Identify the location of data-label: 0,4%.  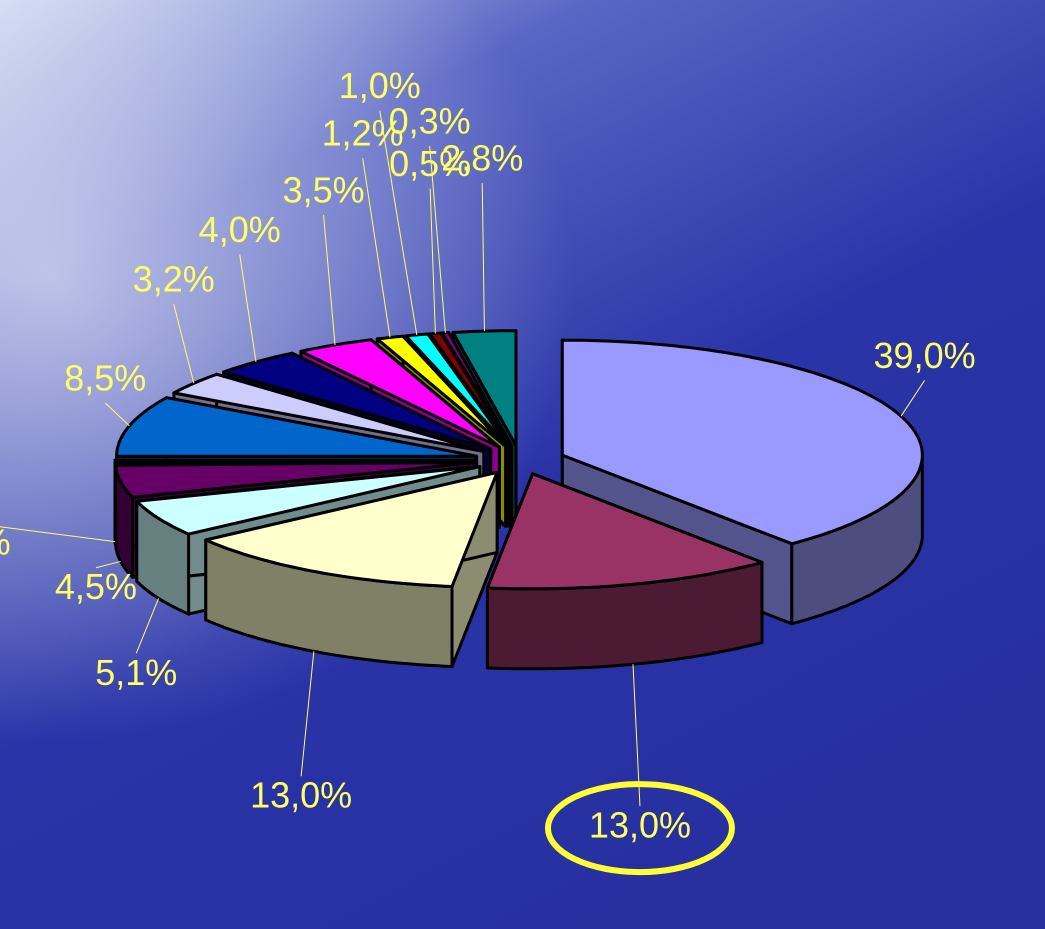
(5, 541).